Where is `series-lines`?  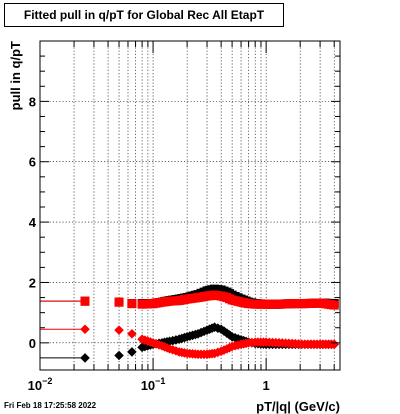 series-lines is located at coordinates (62, 329).